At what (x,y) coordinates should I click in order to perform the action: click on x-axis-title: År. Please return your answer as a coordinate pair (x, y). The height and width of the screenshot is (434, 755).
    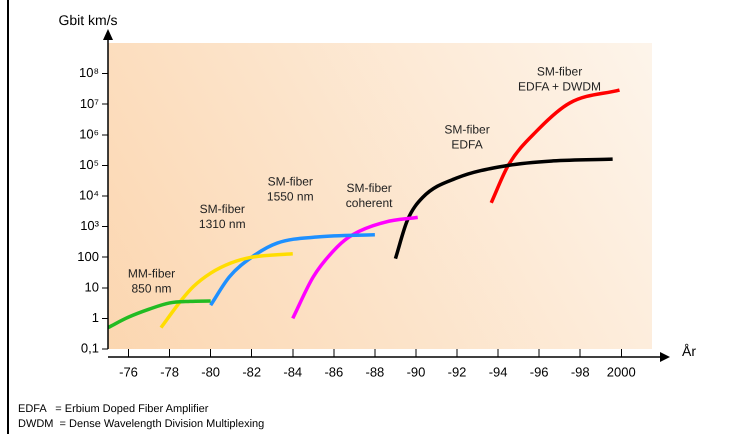
    Looking at the image, I should click on (689, 350).